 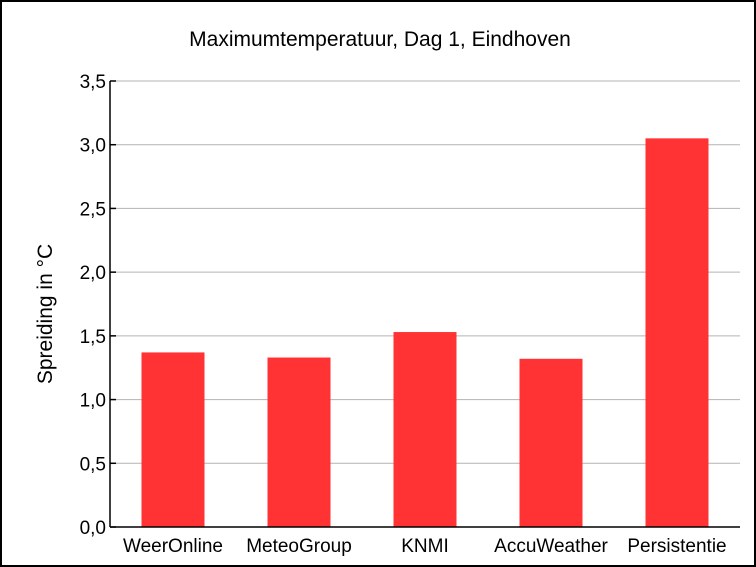 What do you see at coordinates (551, 546) in the screenshot?
I see `x-tick-label: AccuWeather` at bounding box center [551, 546].